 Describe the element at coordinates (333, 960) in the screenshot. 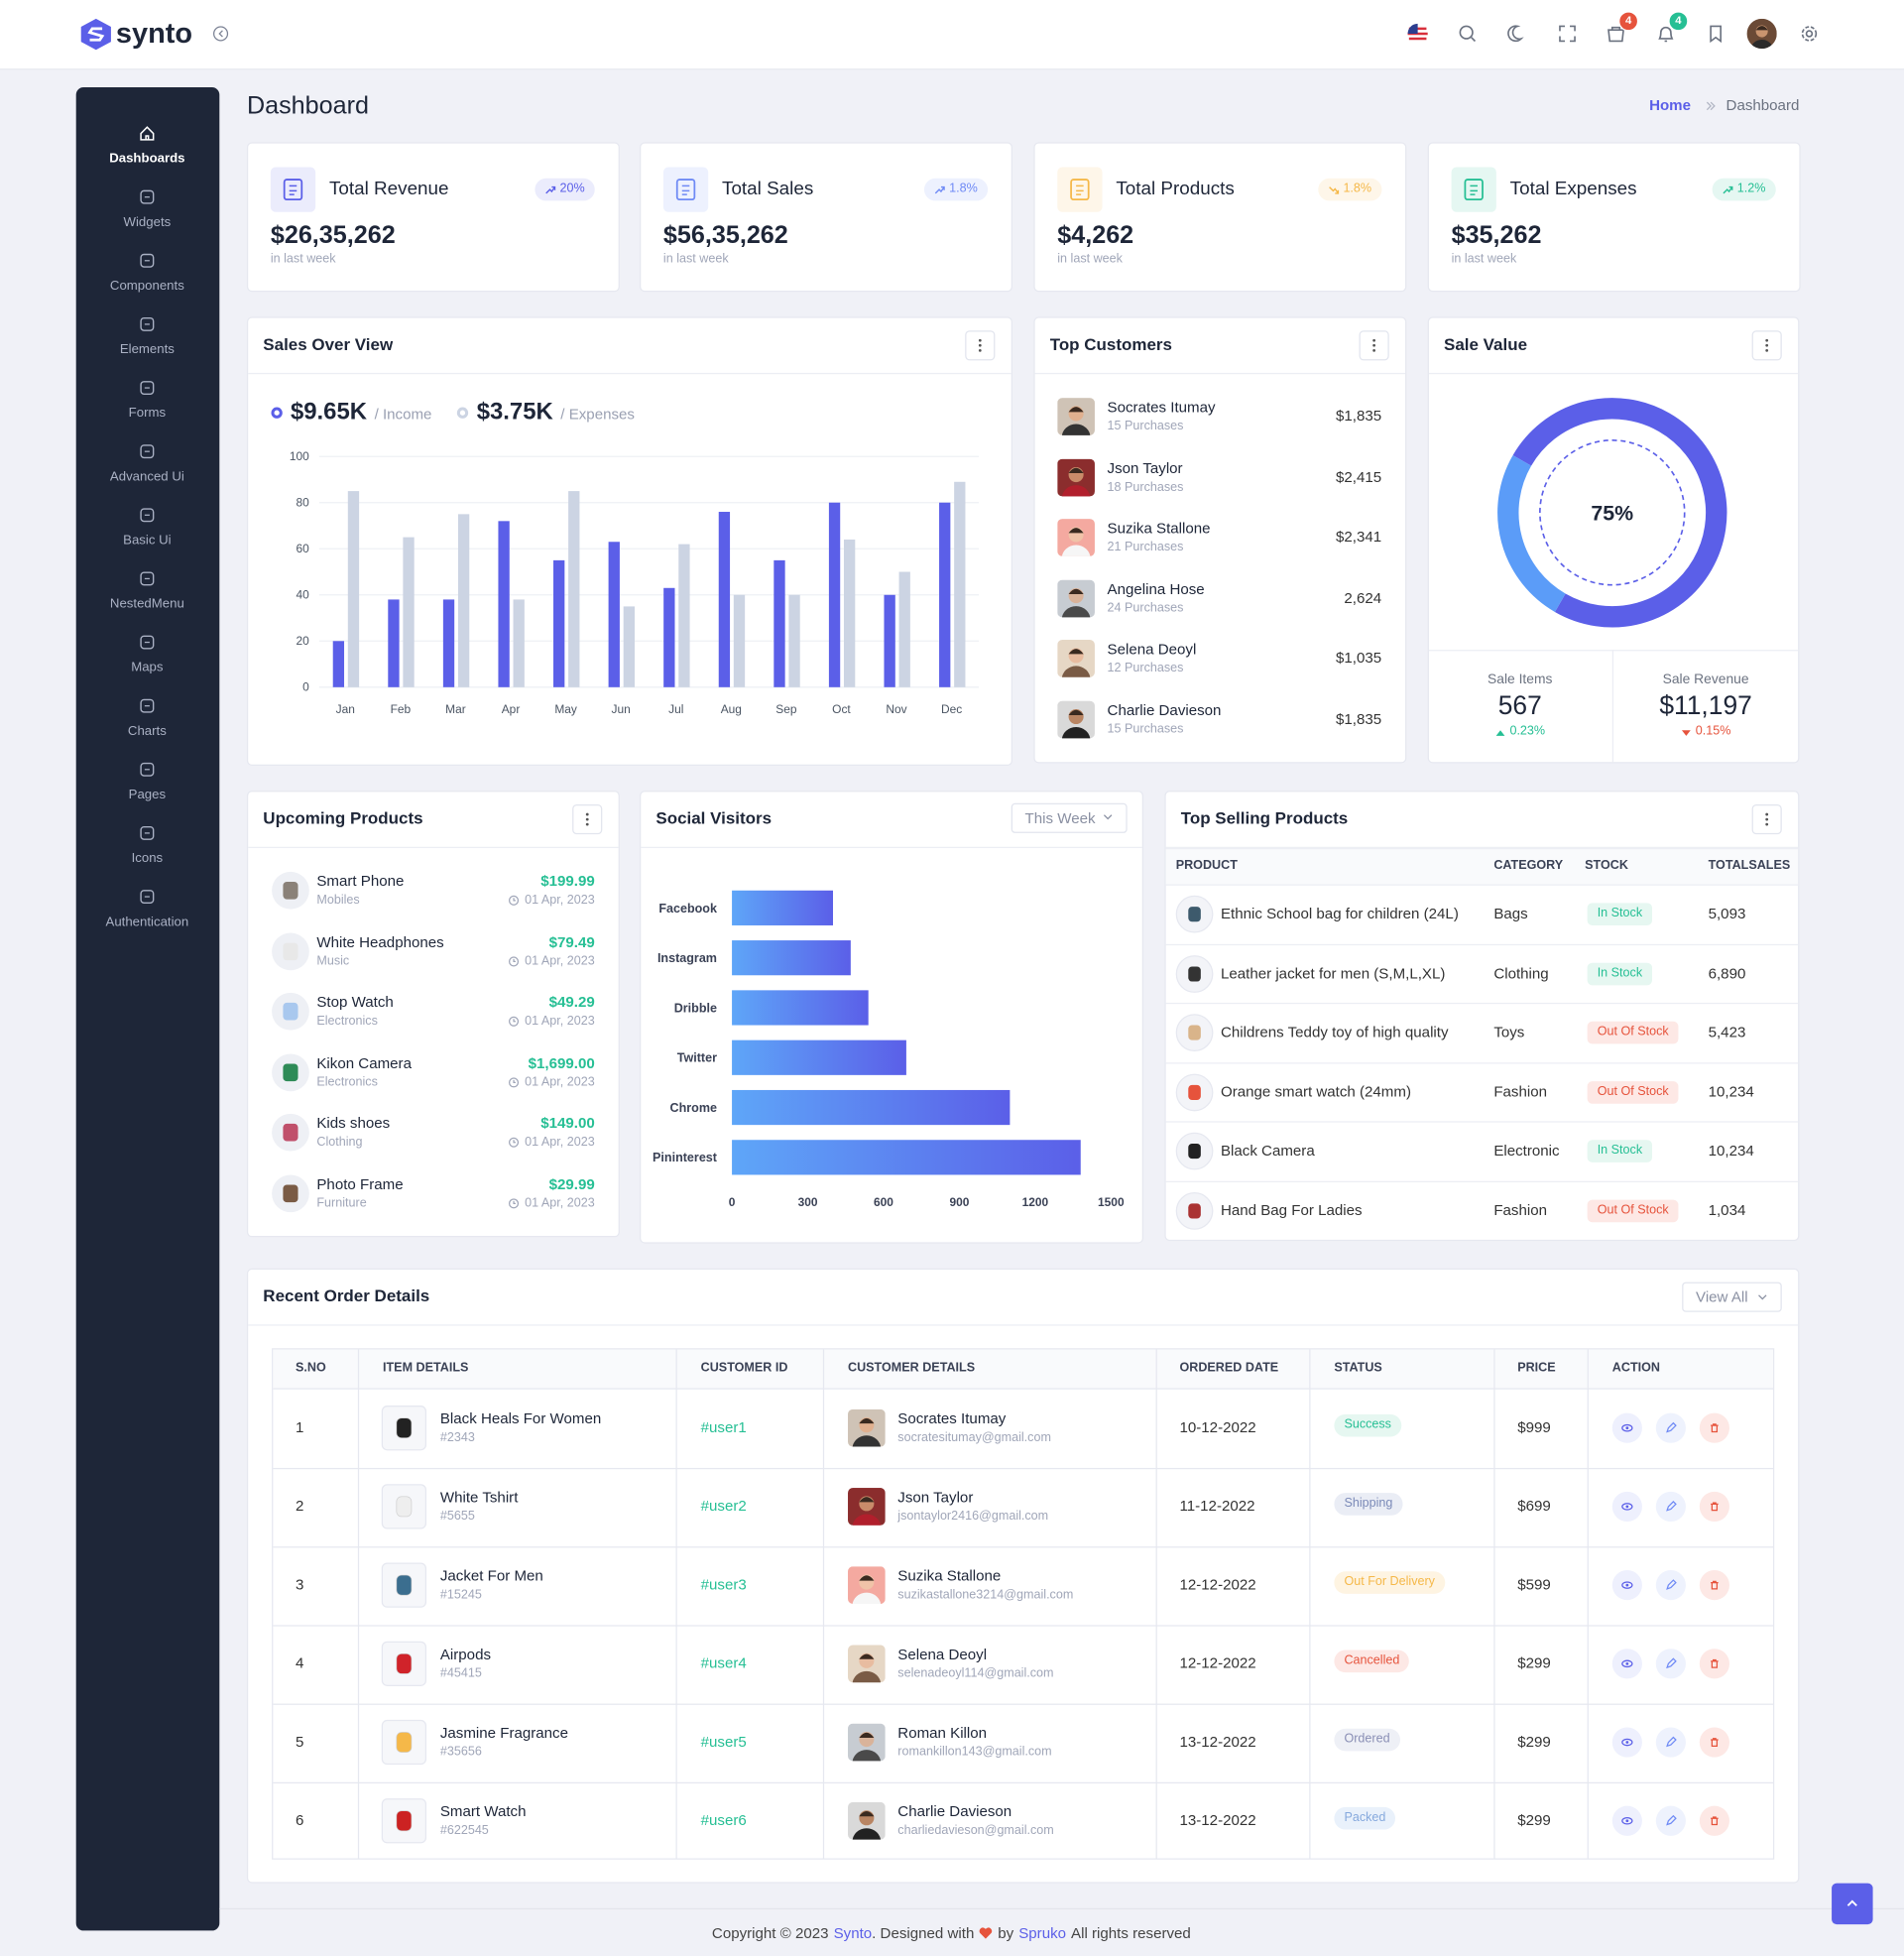

I see `product-category: Music` at that location.